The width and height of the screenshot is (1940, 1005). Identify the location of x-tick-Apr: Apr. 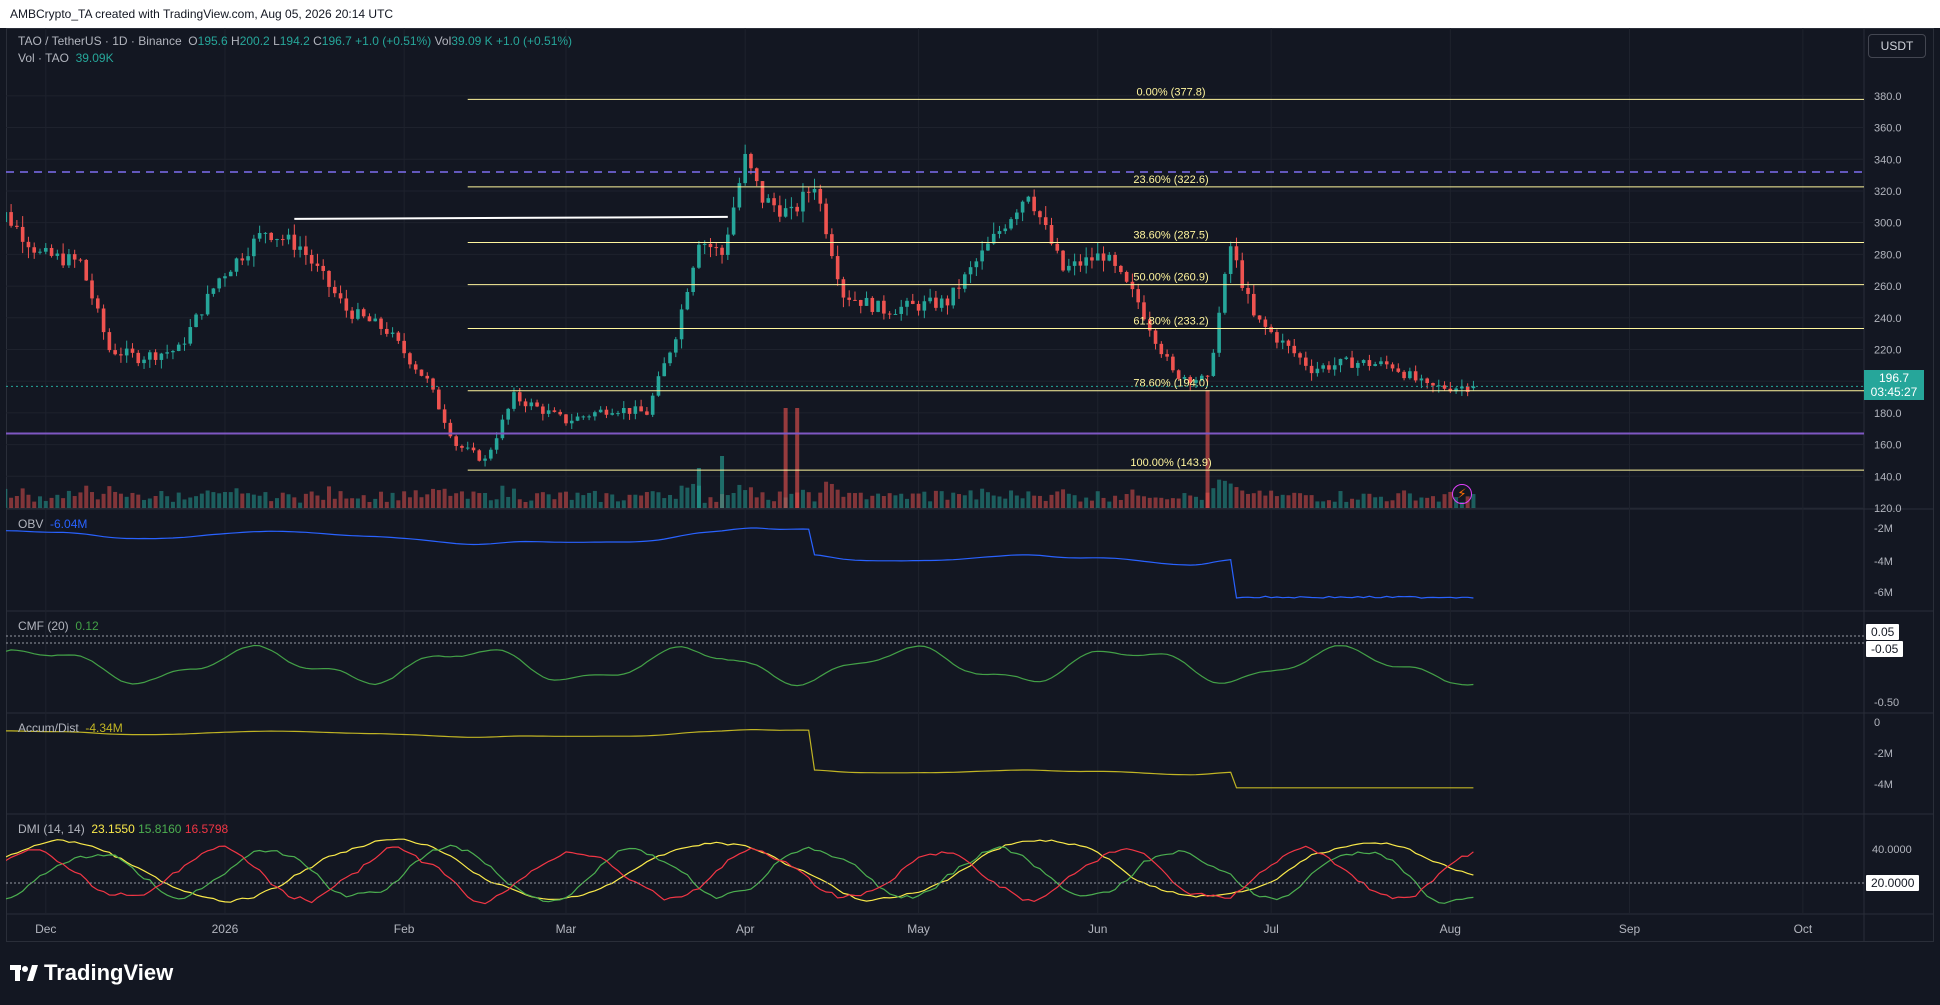
(745, 929).